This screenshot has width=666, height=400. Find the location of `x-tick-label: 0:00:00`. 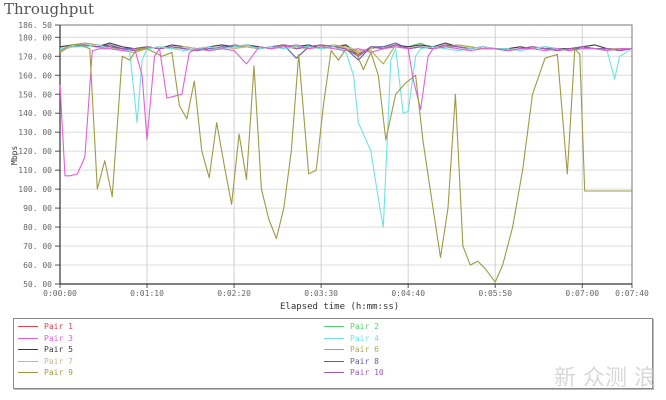

x-tick-label: 0:00:00 is located at coordinates (60, 293).